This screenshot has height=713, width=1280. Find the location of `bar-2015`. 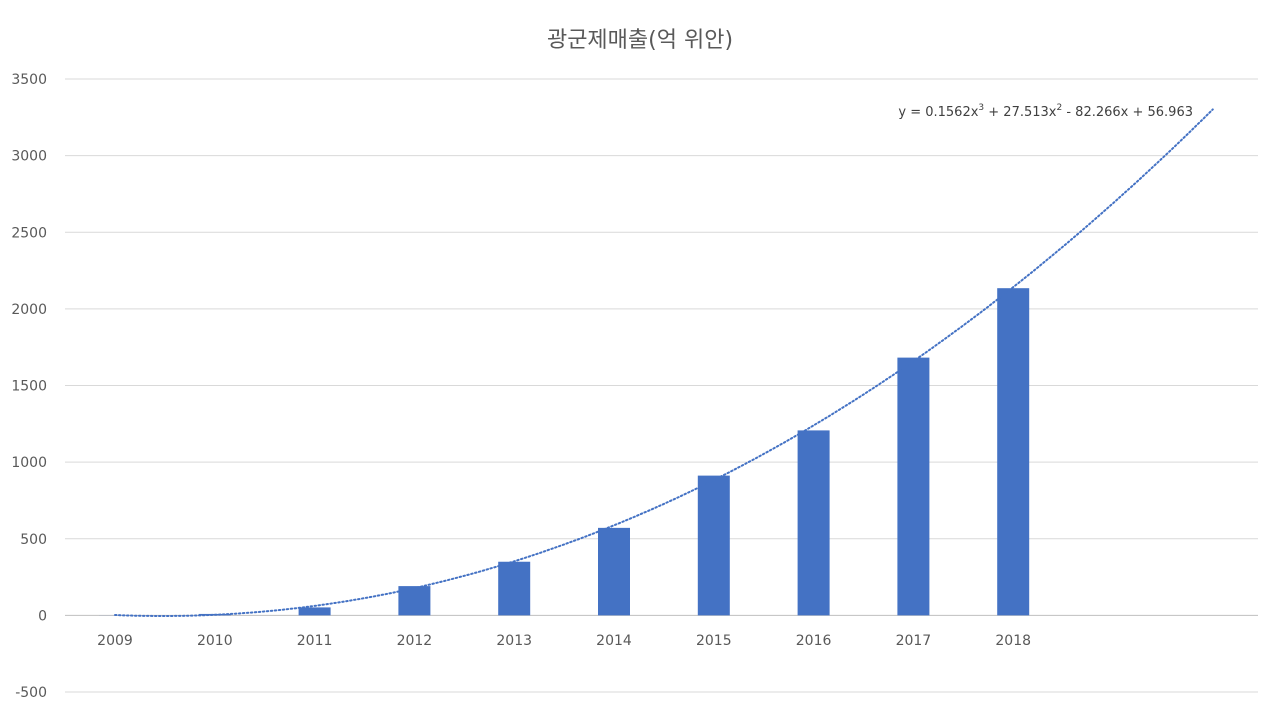

bar-2015 is located at coordinates (713, 545).